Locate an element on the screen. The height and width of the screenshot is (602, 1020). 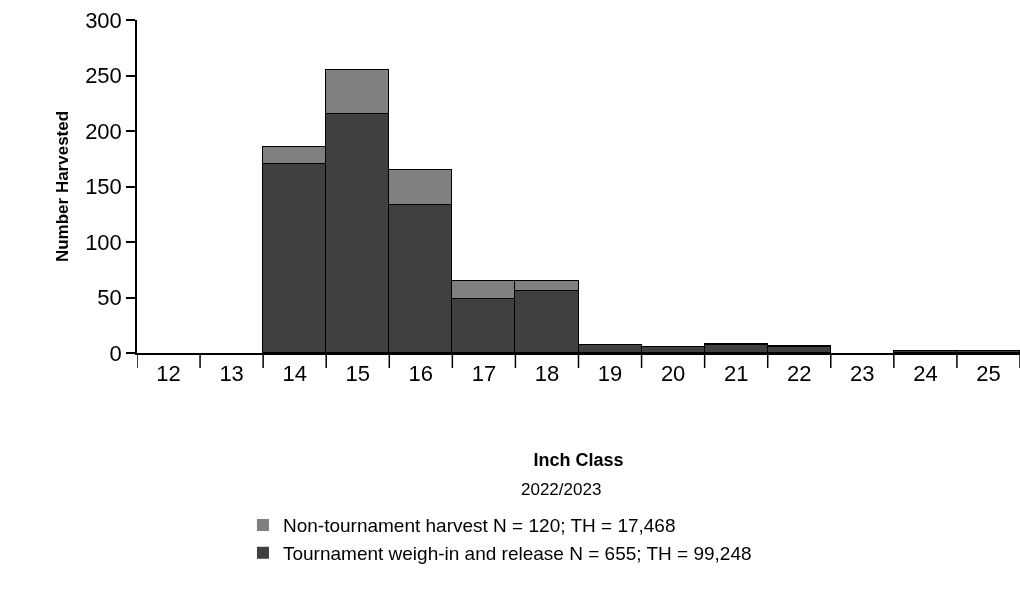
x-tick-label: 12 is located at coordinates (168, 374).